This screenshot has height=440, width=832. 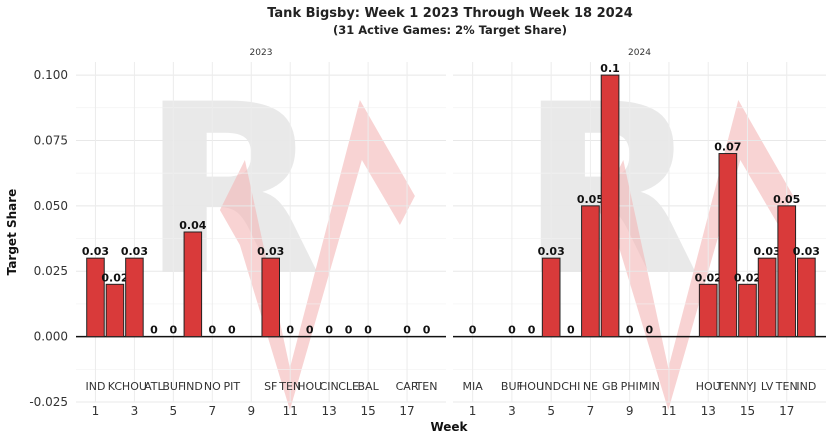 What do you see at coordinates (192, 225) in the screenshot?
I see `data-label: 0.04` at bounding box center [192, 225].